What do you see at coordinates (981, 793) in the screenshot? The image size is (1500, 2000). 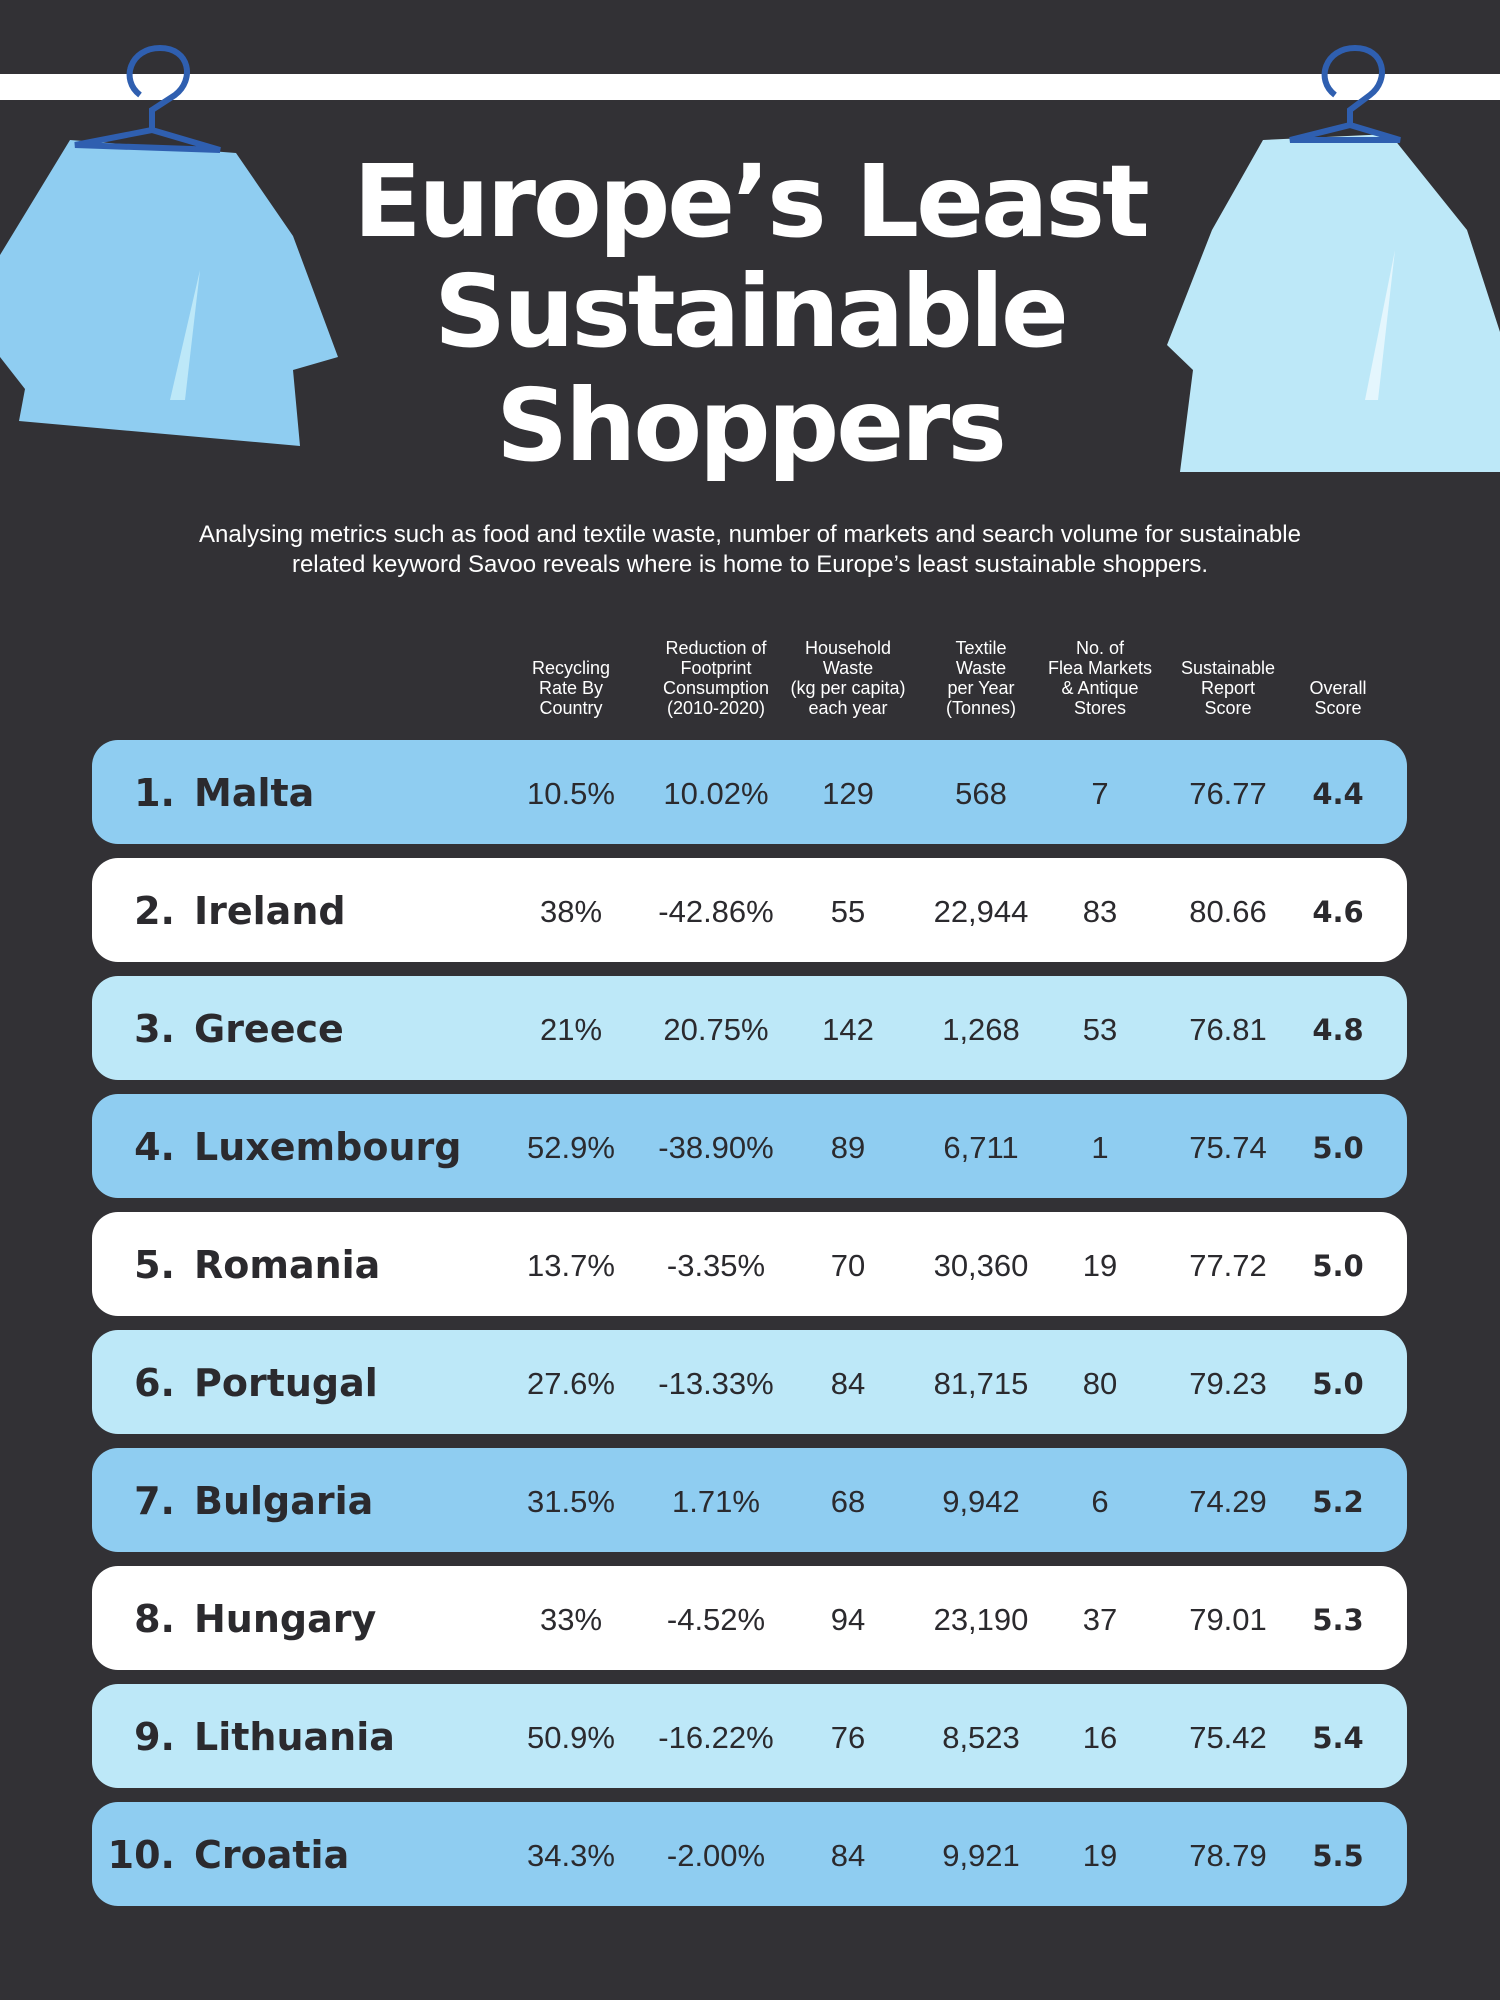 I see `cell: 568` at bounding box center [981, 793].